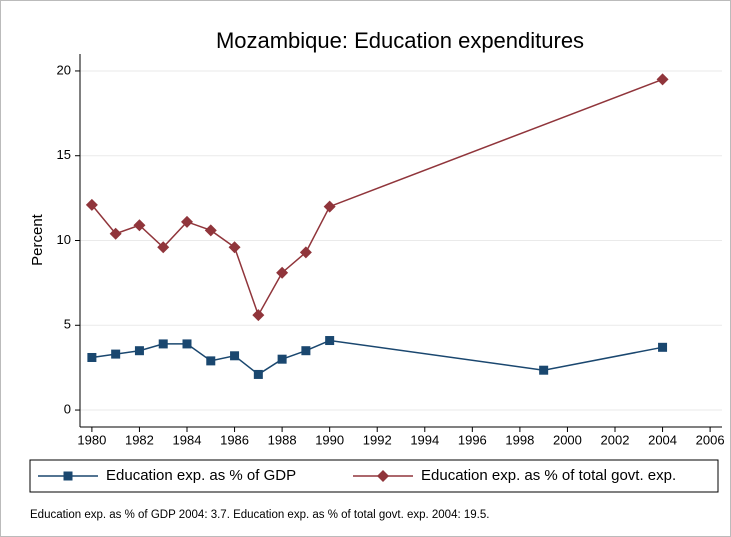 The image size is (731, 537). Describe the element at coordinates (377, 439) in the screenshot. I see `x-tick-label: 1992` at that location.